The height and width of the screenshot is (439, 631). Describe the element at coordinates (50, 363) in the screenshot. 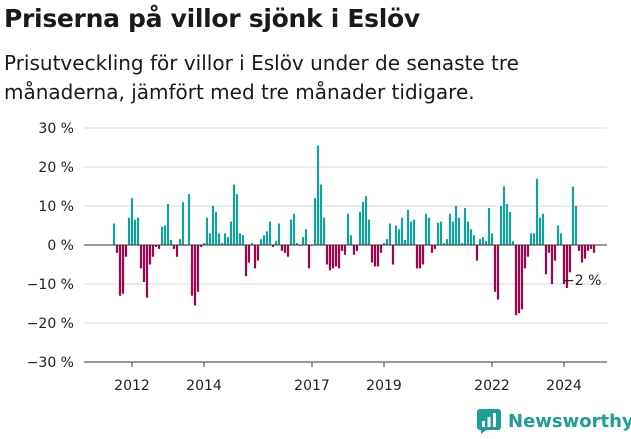

I see `y-tick-label: −30 %` at that location.